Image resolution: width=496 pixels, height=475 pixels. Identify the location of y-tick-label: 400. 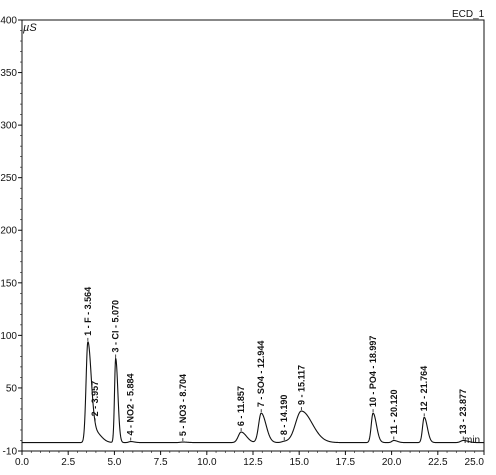
(8, 21).